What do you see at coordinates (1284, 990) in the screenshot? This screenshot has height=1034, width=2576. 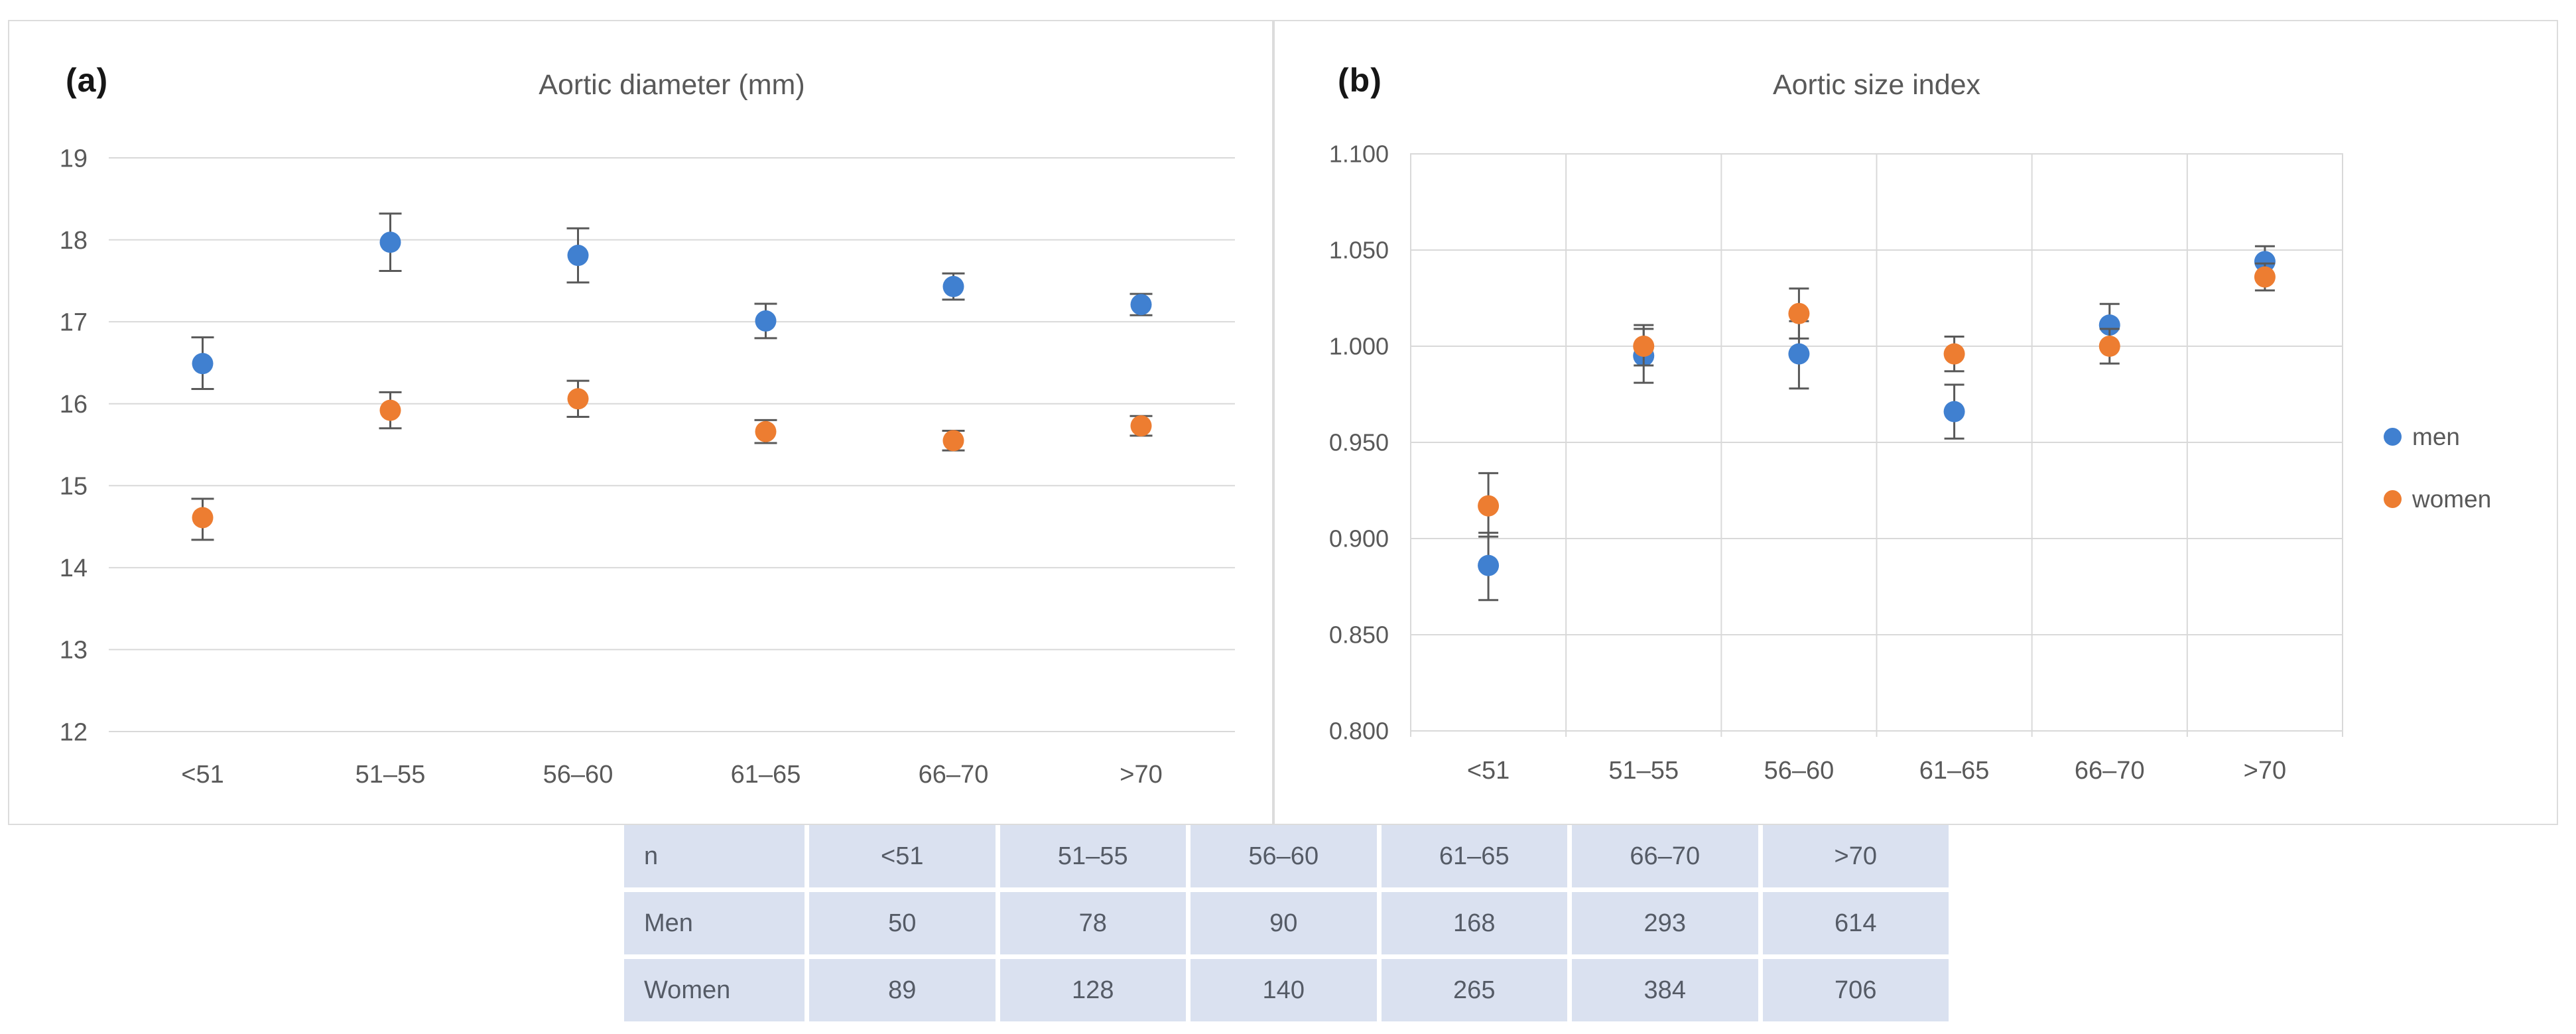 I see `table-cell: 140` at bounding box center [1284, 990].